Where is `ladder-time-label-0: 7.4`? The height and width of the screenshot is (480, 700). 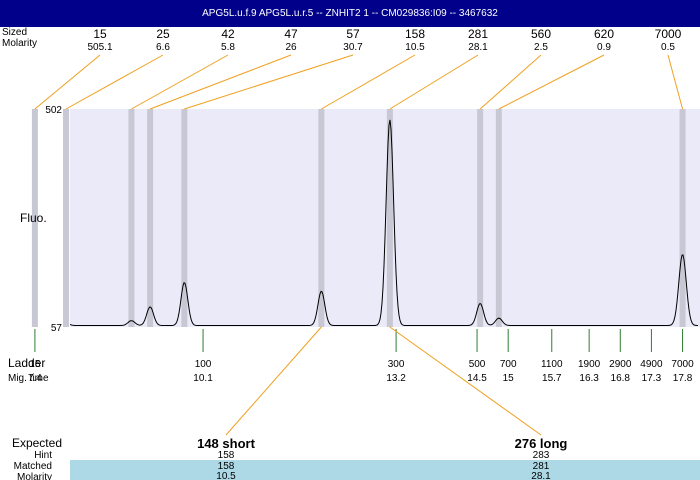
ladder-time-label-0: 7.4 is located at coordinates (35, 378).